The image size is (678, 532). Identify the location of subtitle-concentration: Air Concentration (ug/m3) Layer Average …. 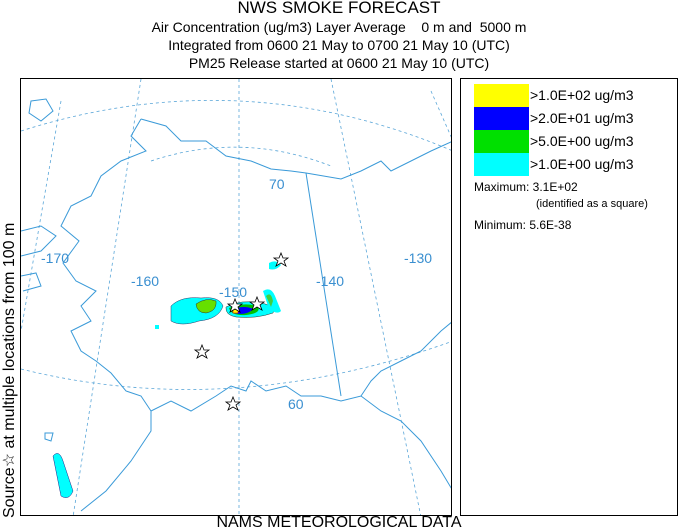
(339, 27).